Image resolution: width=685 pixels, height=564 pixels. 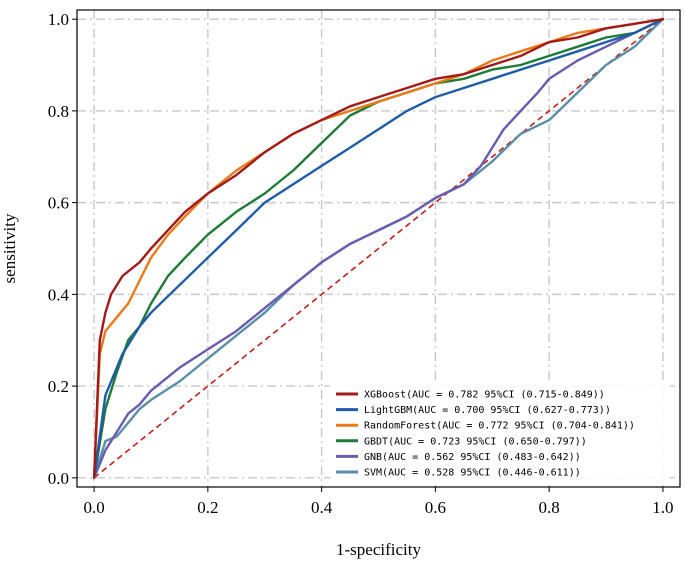 What do you see at coordinates (58, 203) in the screenshot?
I see `y-tick-label: 0.6` at bounding box center [58, 203].